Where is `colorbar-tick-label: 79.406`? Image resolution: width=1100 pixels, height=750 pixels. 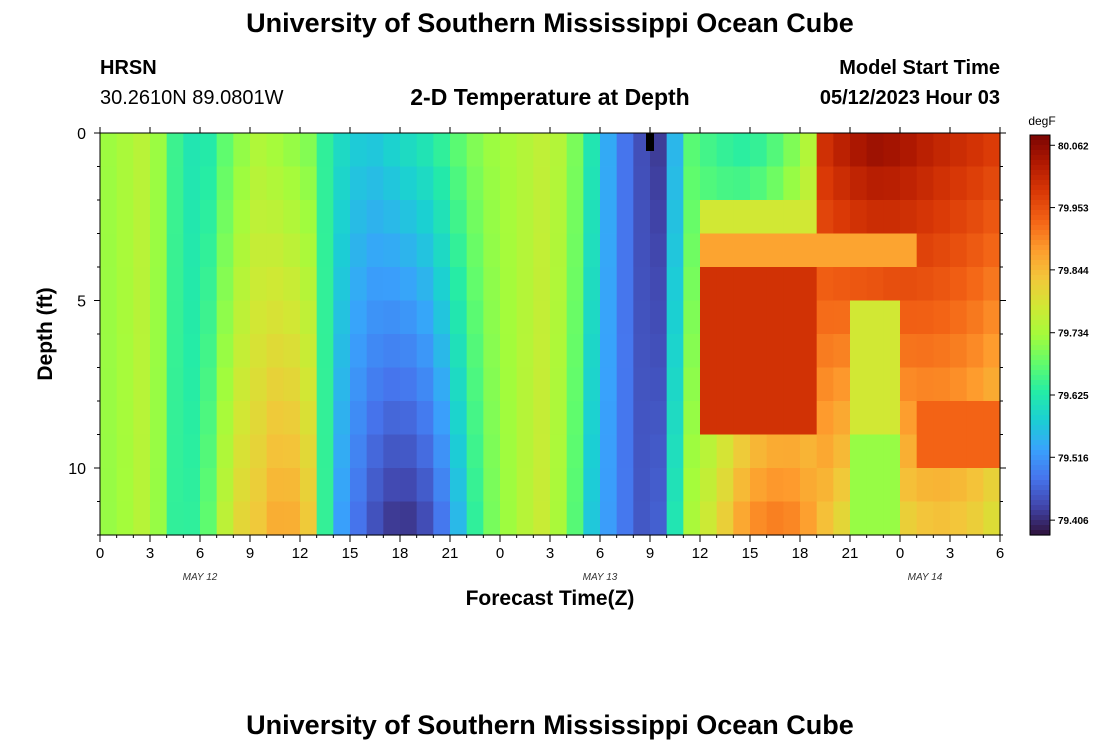 colorbar-tick-label: 79.406 is located at coordinates (1073, 521).